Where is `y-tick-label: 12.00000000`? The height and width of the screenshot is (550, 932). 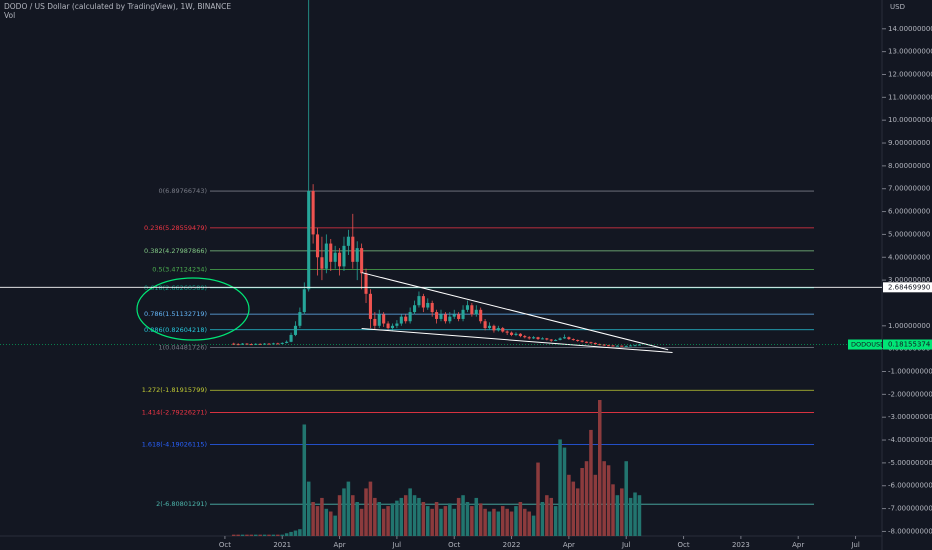
y-tick-label: 12.00000000 is located at coordinates (910, 74).